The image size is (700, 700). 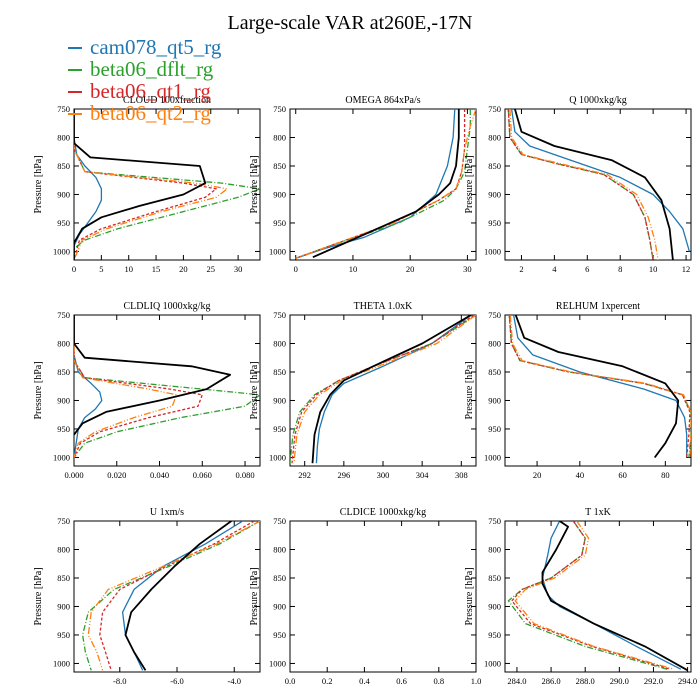 What do you see at coordinates (63, 194) in the screenshot?
I see `y-tick-label-0-3: 900` at bounding box center [63, 194].